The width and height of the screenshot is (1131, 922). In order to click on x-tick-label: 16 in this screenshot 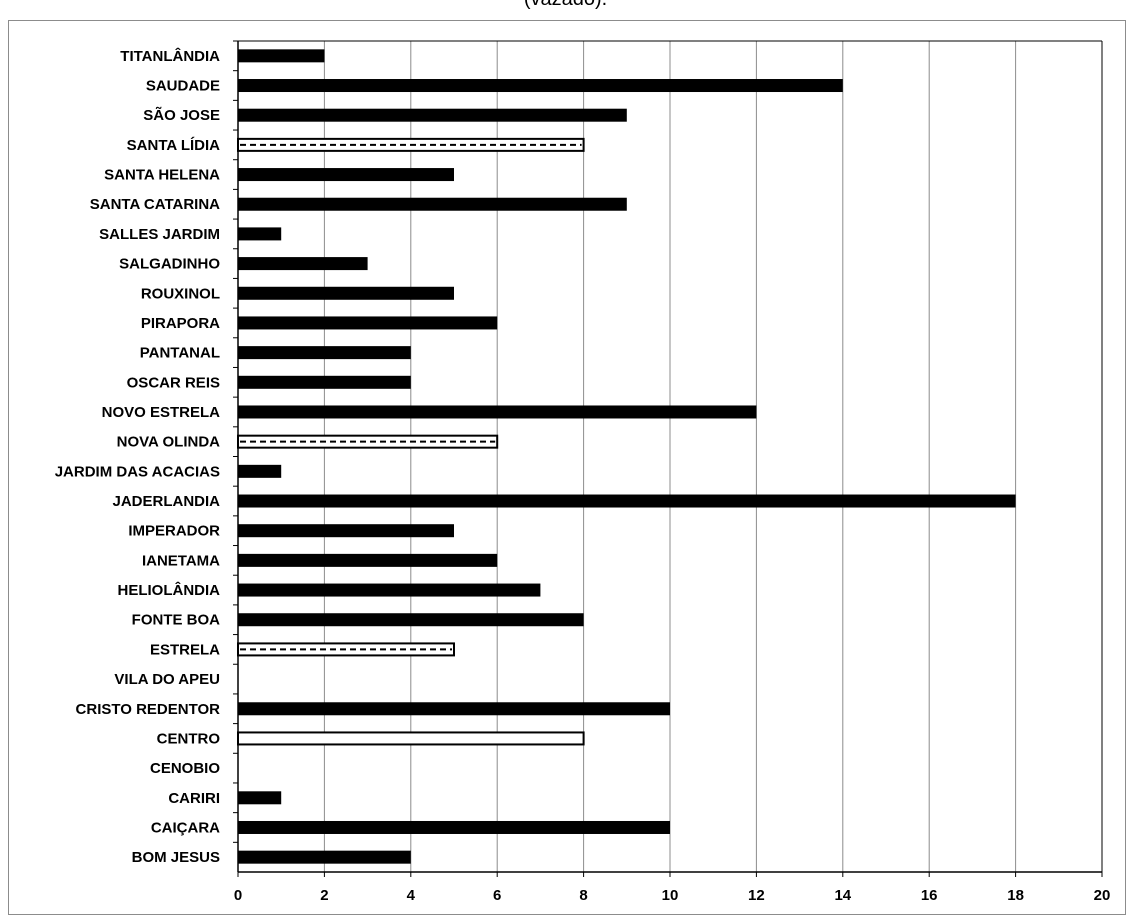, I will do `click(929, 895)`.